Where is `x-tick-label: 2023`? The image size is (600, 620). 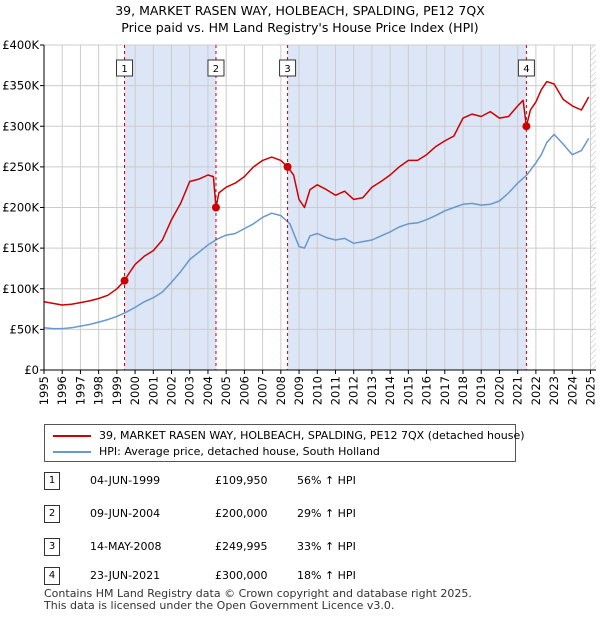 x-tick-label: 2023 is located at coordinates (554, 390).